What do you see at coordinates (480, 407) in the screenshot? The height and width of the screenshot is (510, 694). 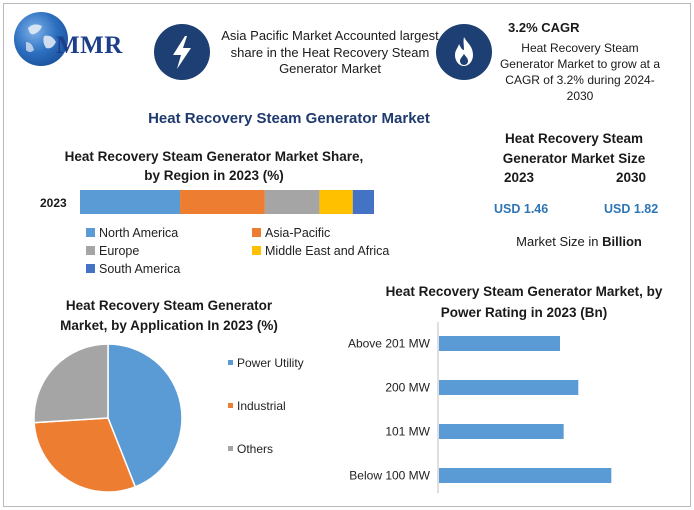 I see `power-rating-bar-chart: Above 201 MW 200 MW 101 MW Below 100 MW` at bounding box center [480, 407].